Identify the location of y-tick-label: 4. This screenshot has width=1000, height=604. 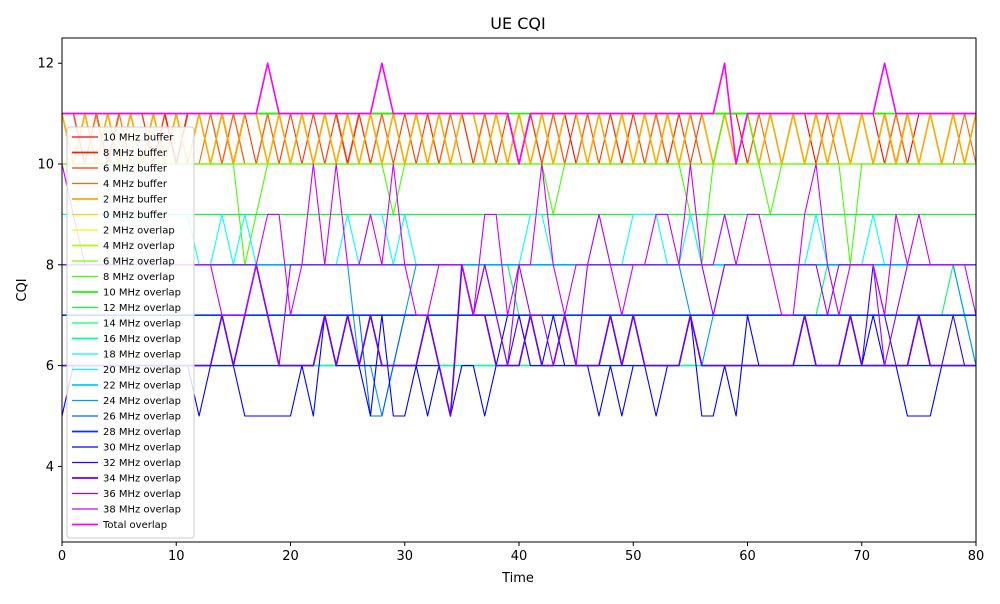
(50, 467).